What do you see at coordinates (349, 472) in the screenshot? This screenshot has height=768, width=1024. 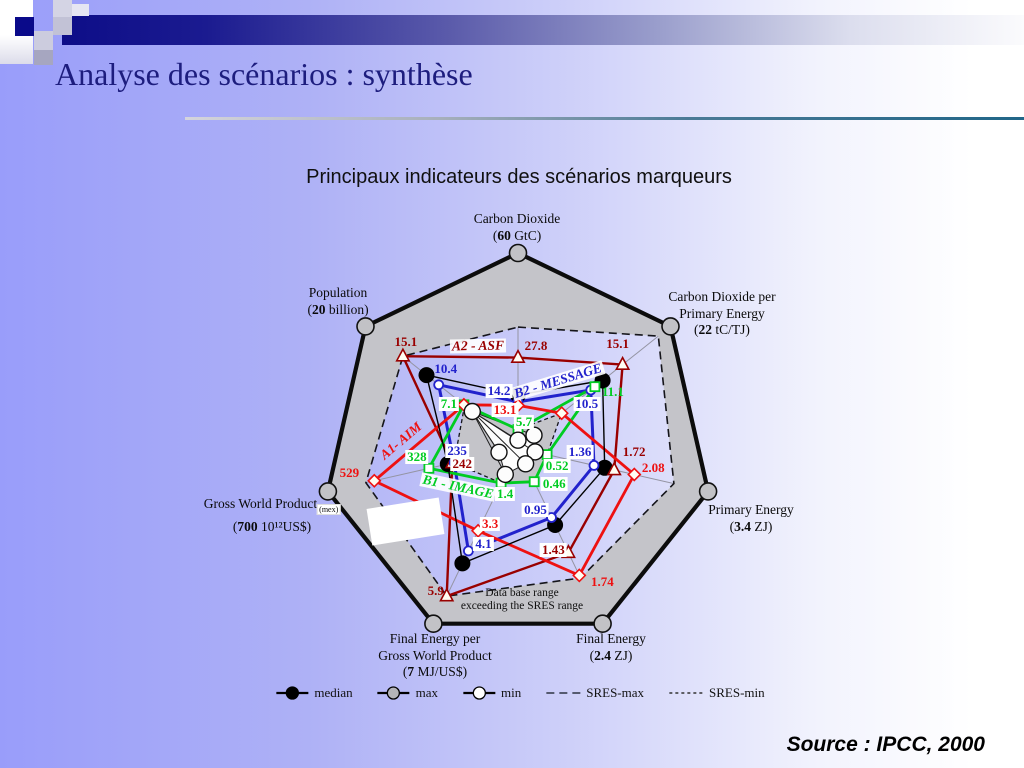 I see `value-label: 529` at bounding box center [349, 472].